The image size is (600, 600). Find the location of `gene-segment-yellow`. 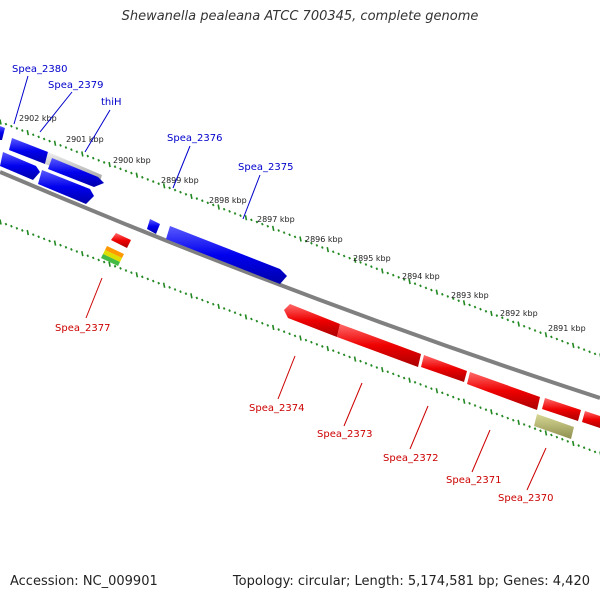

gene-segment-yellow is located at coordinates (112, 256).